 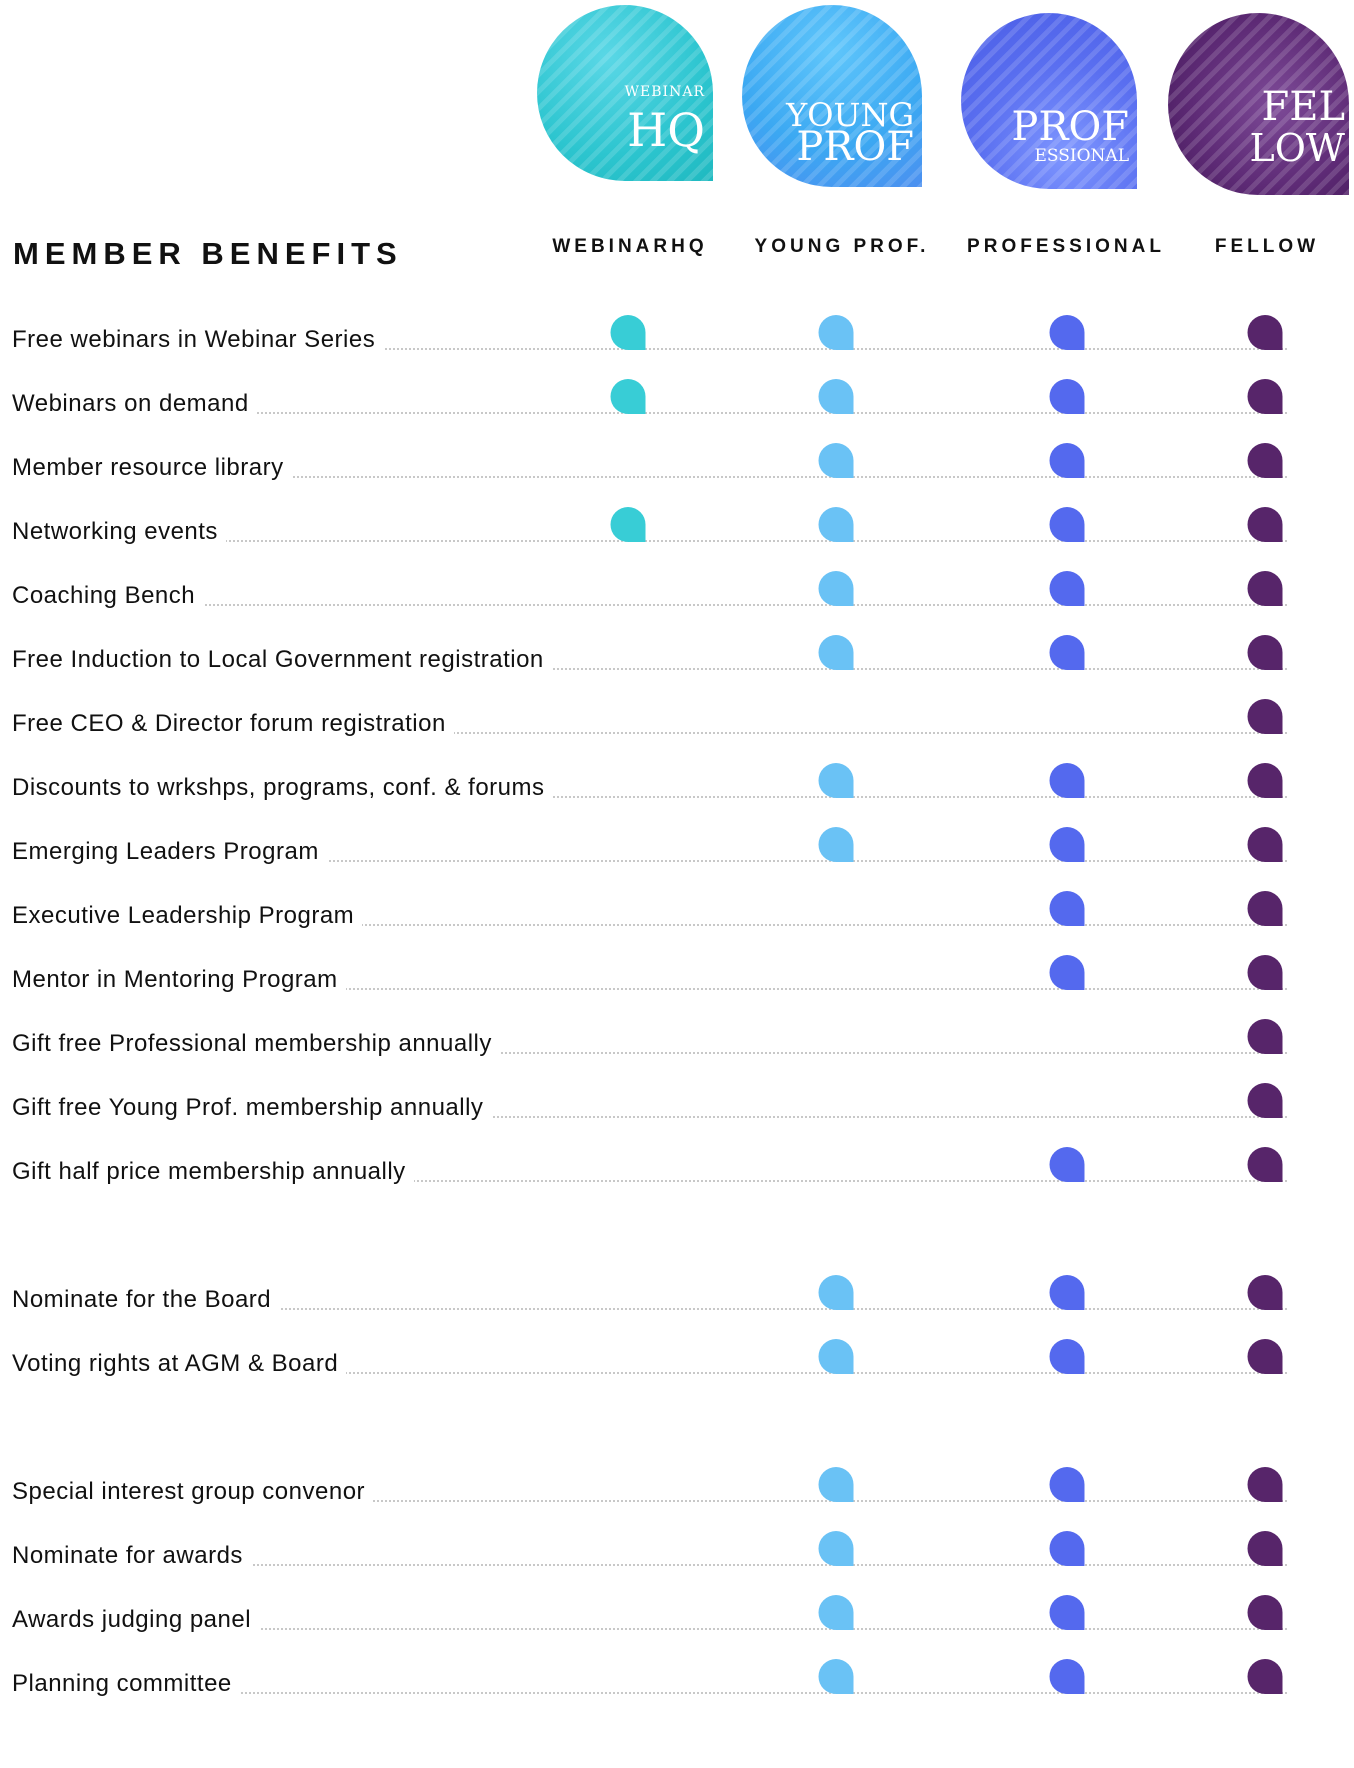 I want to click on benefit-row: Networking events, so click(x=677, y=520).